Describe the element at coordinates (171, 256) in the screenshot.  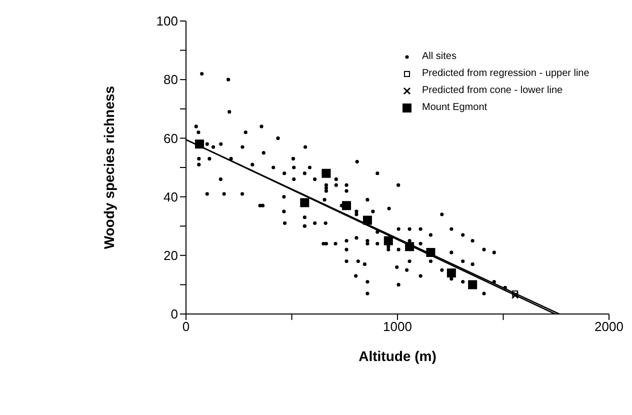
I see `y-tick-label: 20` at that location.